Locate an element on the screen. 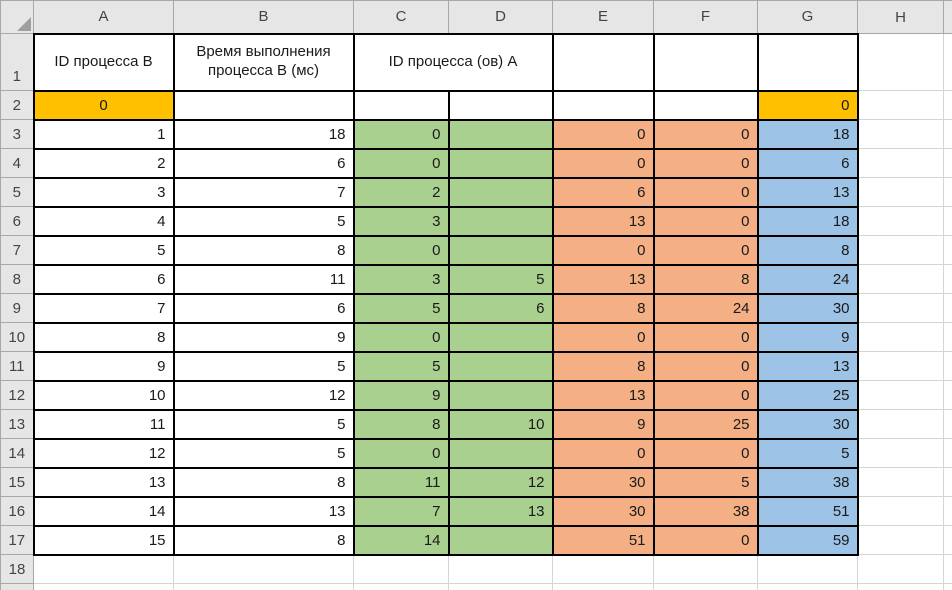 Image resolution: width=952 pixels, height=590 pixels. row-header-7: 7 is located at coordinates (17, 250).